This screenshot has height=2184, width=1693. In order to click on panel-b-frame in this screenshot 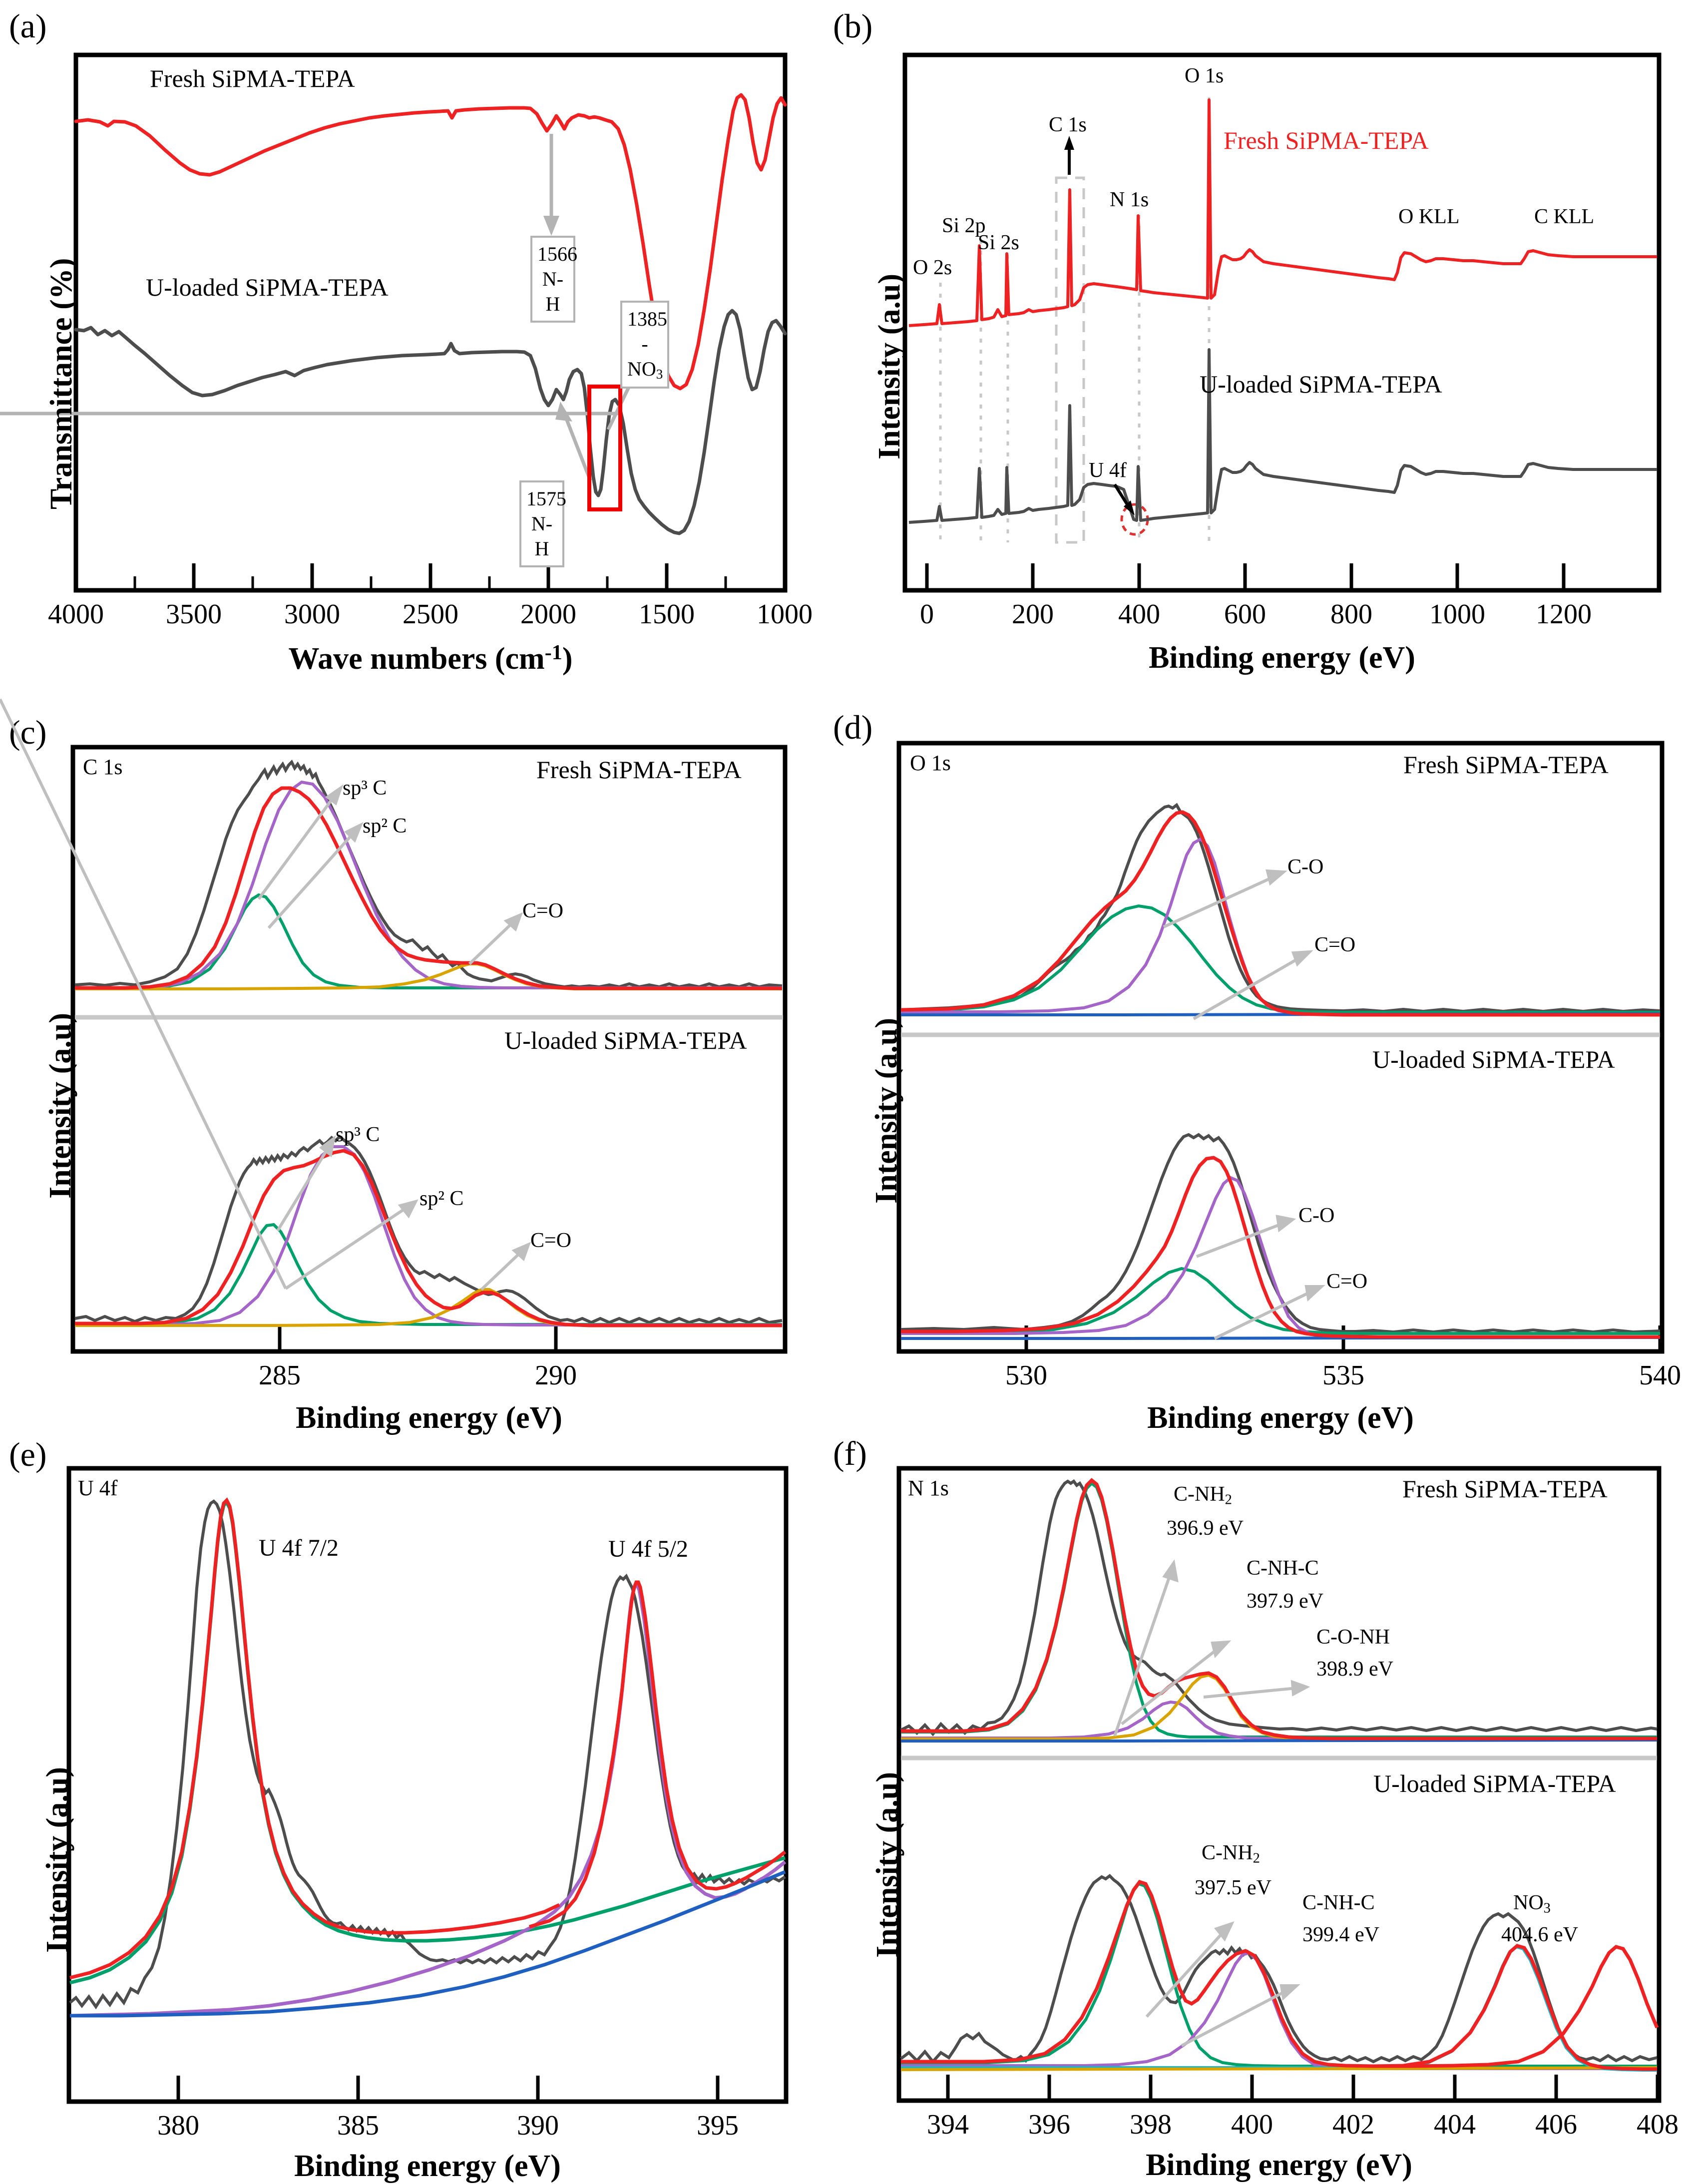, I will do `click(1282, 322)`.